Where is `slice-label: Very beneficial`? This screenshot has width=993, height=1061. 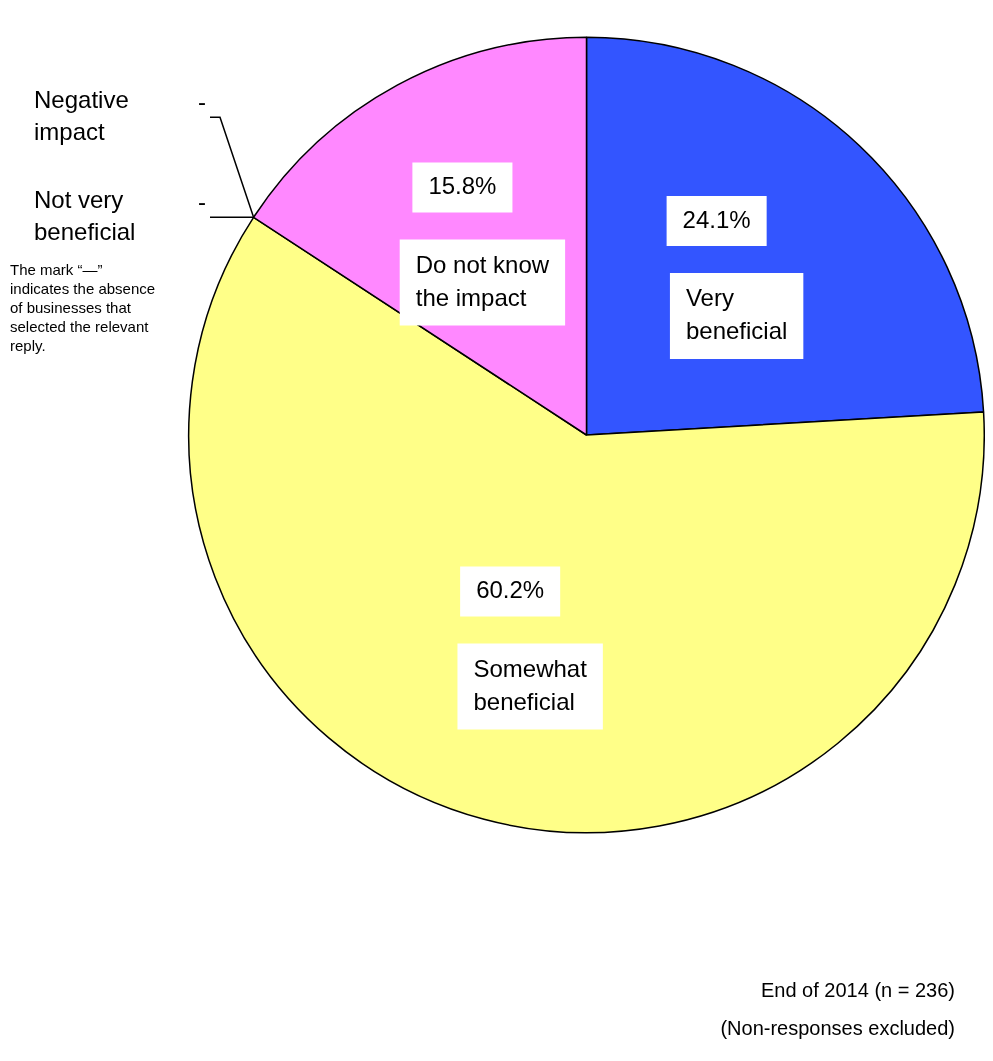 slice-label: Very beneficial is located at coordinates (736, 314).